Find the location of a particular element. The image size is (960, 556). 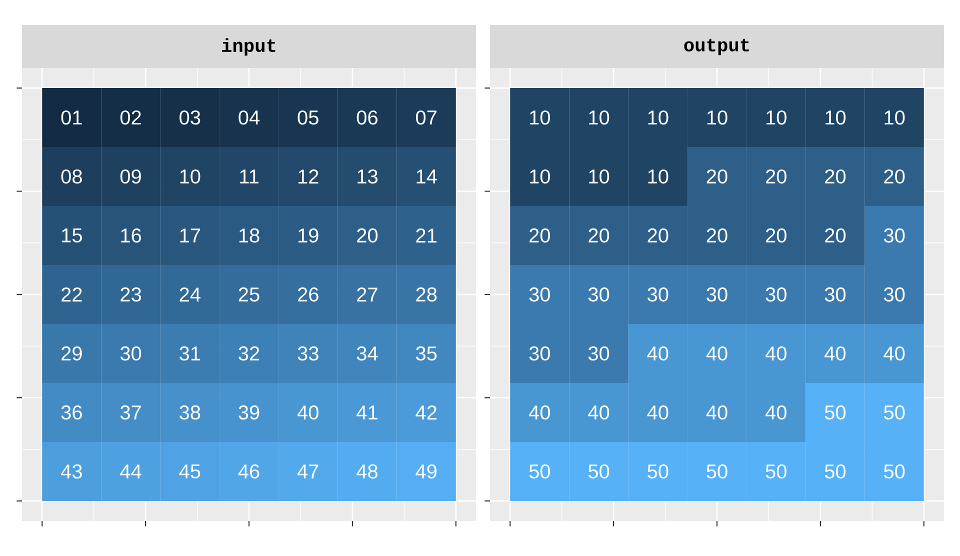

data-label: 16 is located at coordinates (131, 235).